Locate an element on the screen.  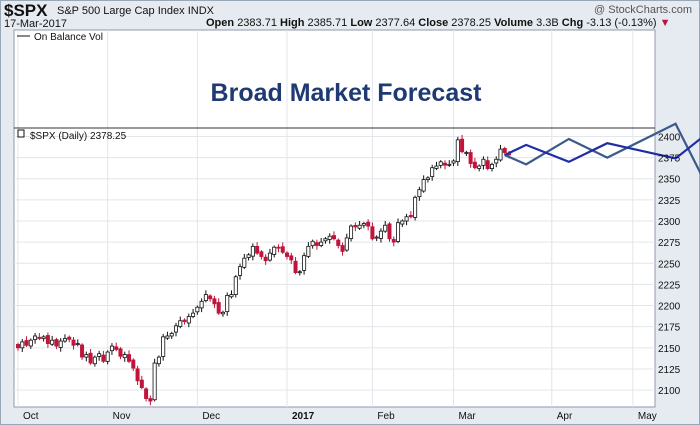
y-tick-label: 2125 is located at coordinates (669, 370).